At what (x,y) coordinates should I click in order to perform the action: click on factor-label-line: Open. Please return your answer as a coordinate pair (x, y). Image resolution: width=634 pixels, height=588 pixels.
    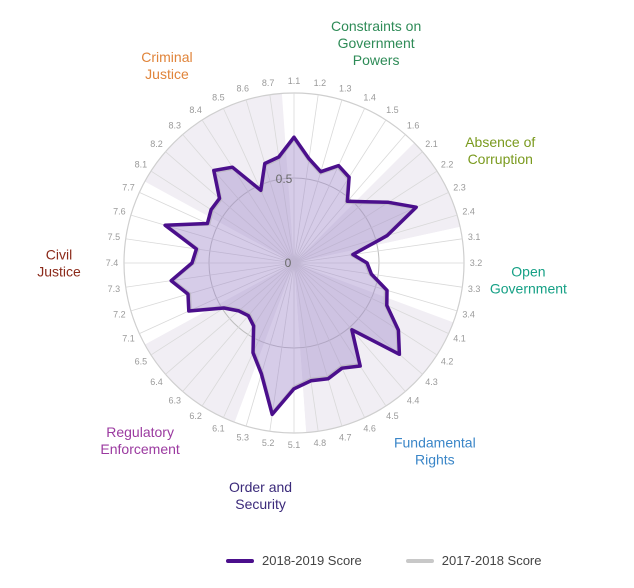
    Looking at the image, I should click on (528, 271).